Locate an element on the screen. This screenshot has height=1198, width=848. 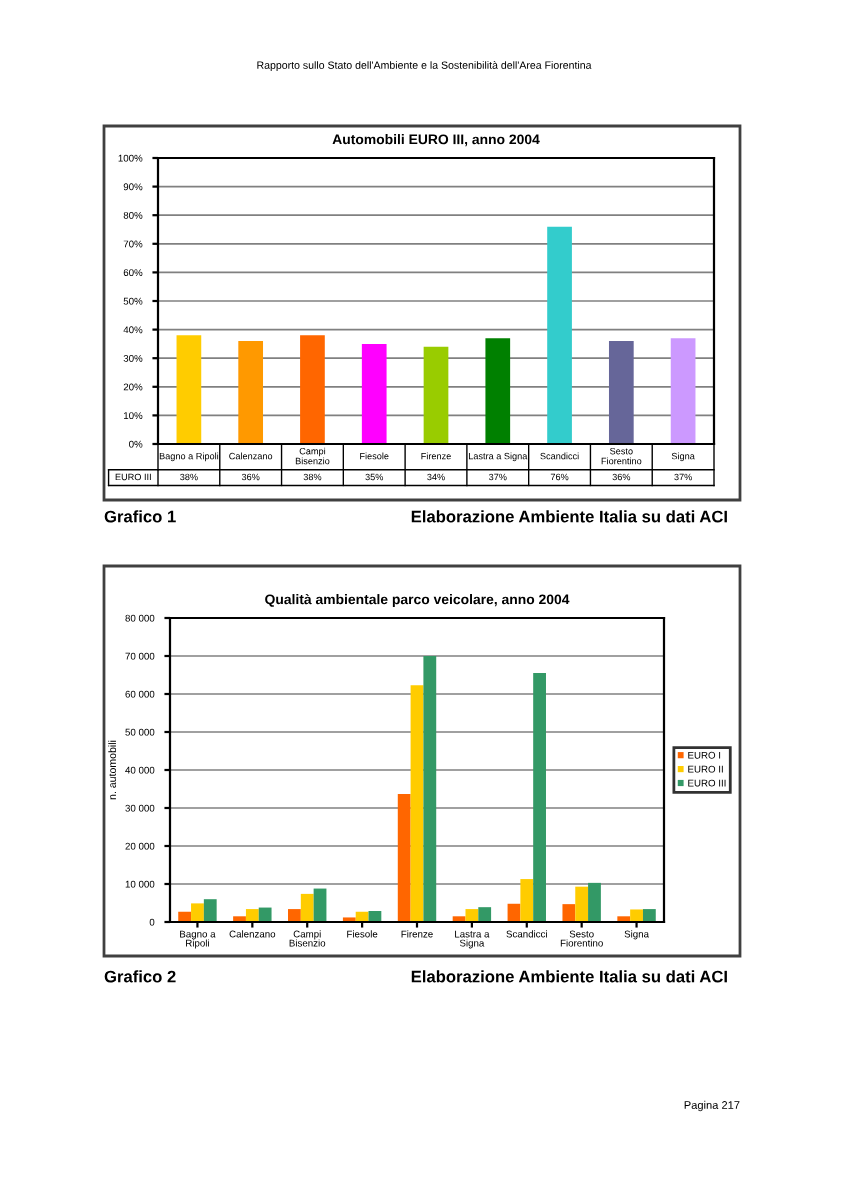
text: Grafico 1 is located at coordinates (140, 516).